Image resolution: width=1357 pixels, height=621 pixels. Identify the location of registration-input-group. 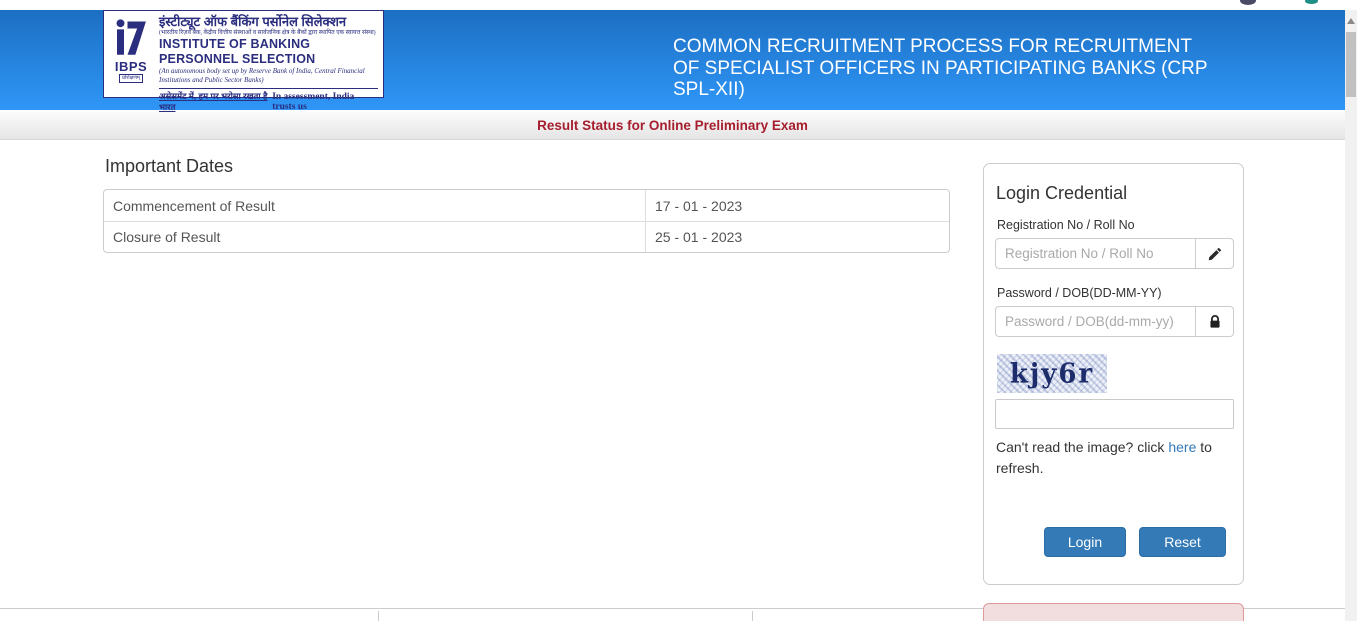
(1114, 253).